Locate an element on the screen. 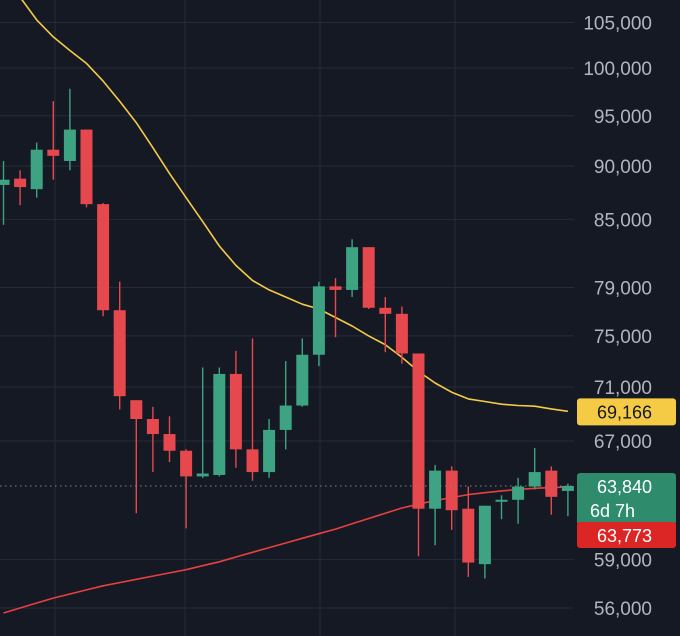  price-tags: 69,166 63,840 6d 7h 63,773 is located at coordinates (626, 473).